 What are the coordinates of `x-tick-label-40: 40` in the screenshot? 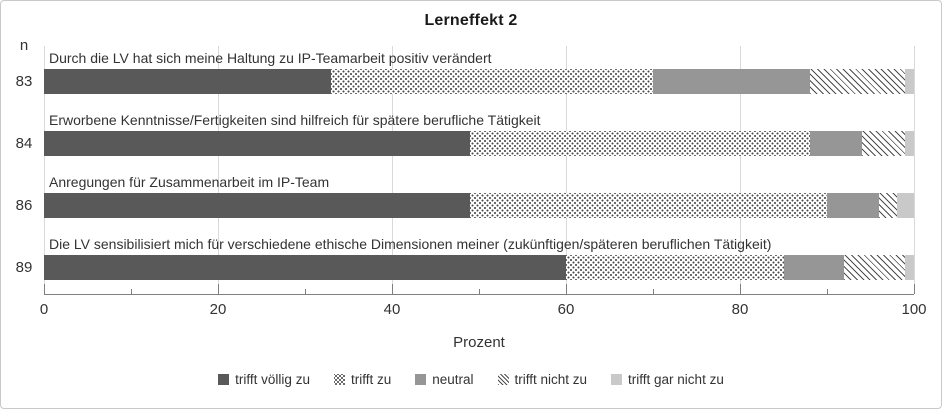 It's located at (392, 309).